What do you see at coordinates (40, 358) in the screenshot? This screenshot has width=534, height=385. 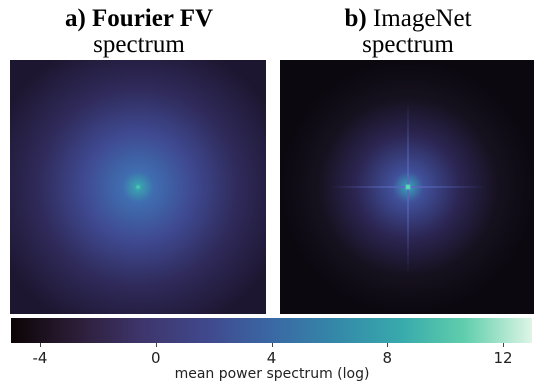 I see `colorbar-tick-label: -4` at bounding box center [40, 358].